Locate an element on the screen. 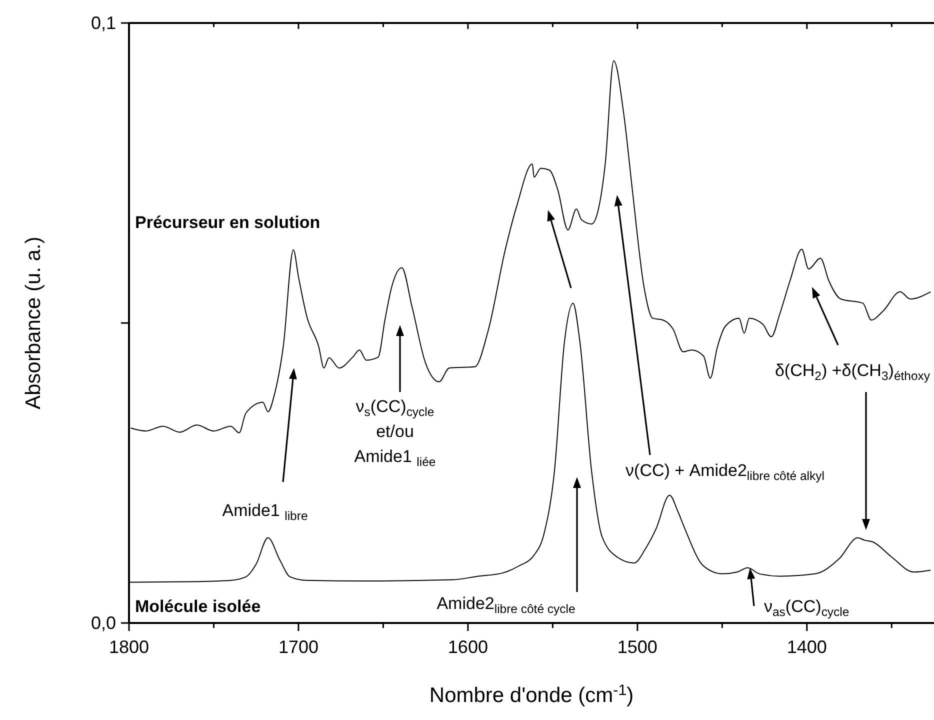 Image resolution: width=934 pixels, height=720 pixels. annotation: ν$_{as}$(CC)$_{cycle}$ is located at coordinates (807, 608).